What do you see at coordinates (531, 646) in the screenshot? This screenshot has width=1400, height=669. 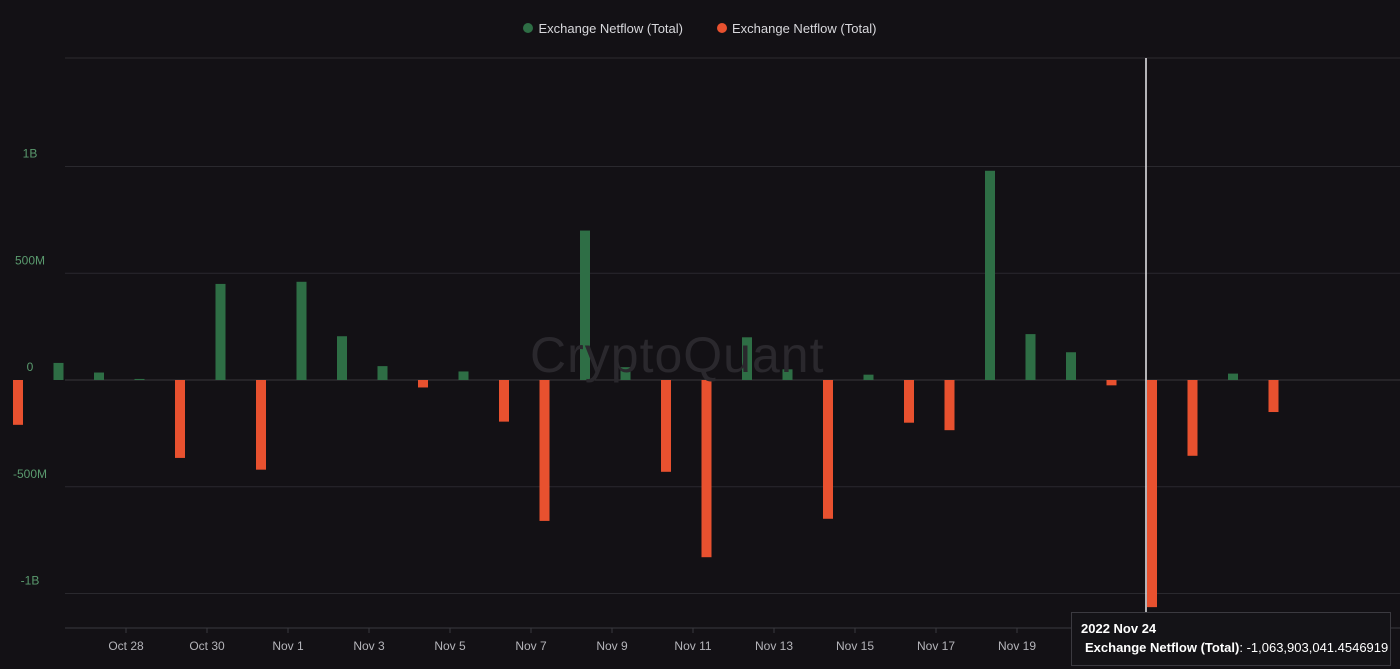 I see `x-tick-label: Nov 7` at bounding box center [531, 646].